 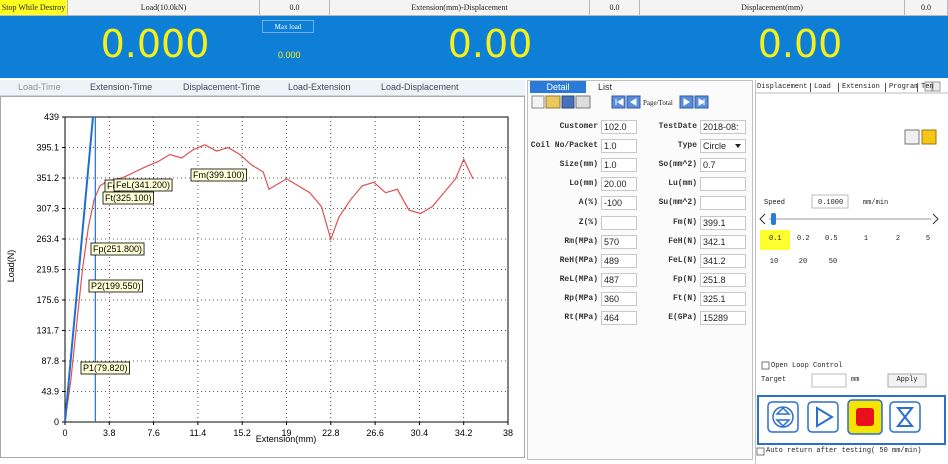 I want to click on field-input: 360, so click(x=619, y=298).